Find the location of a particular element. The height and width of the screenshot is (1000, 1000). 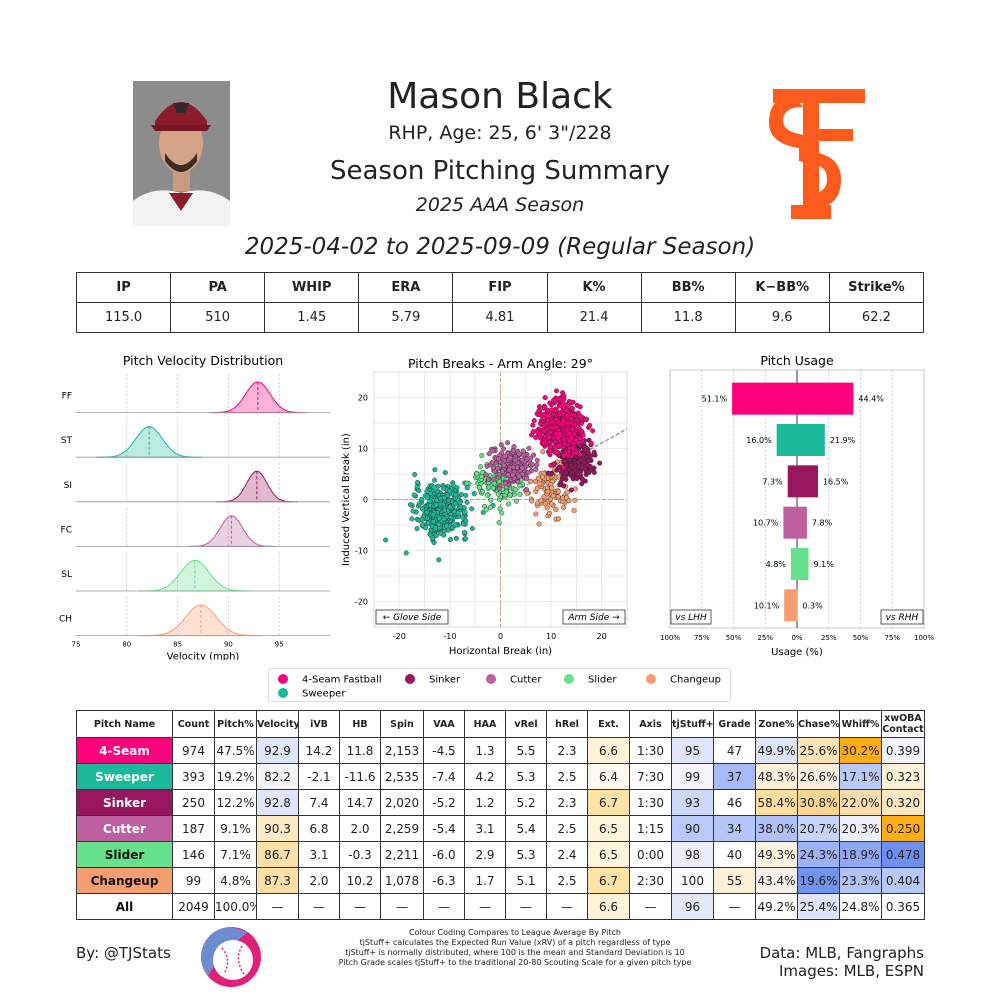

legend-marker is located at coordinates (651, 679).